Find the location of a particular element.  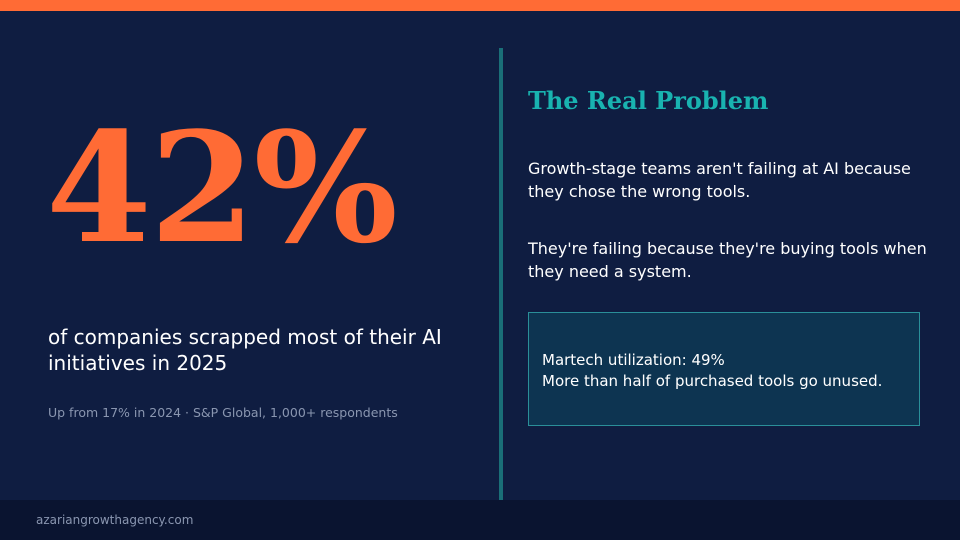

big-stat-value: 42% is located at coordinates (222, 187).